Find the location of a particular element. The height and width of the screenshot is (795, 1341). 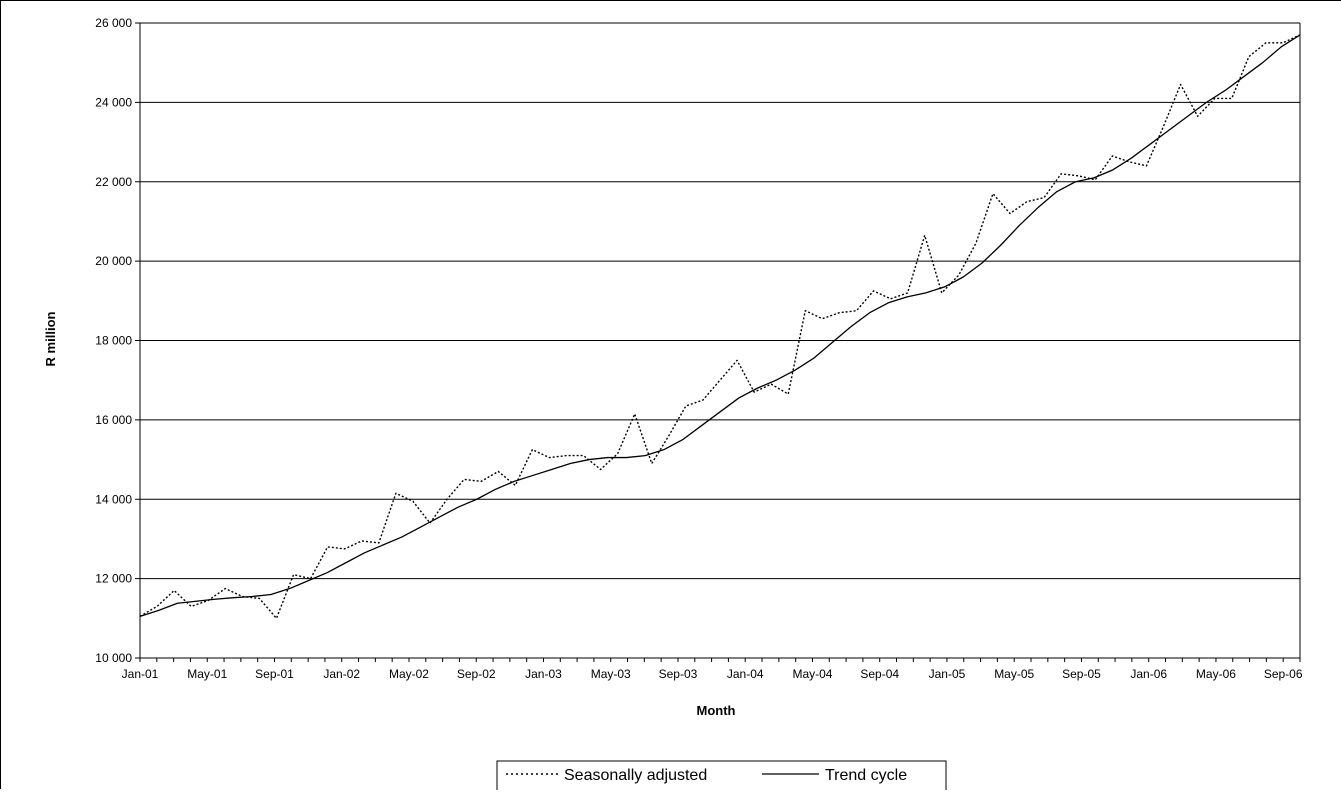

x-tick-label-5: Sep-02 is located at coordinates (476, 674).